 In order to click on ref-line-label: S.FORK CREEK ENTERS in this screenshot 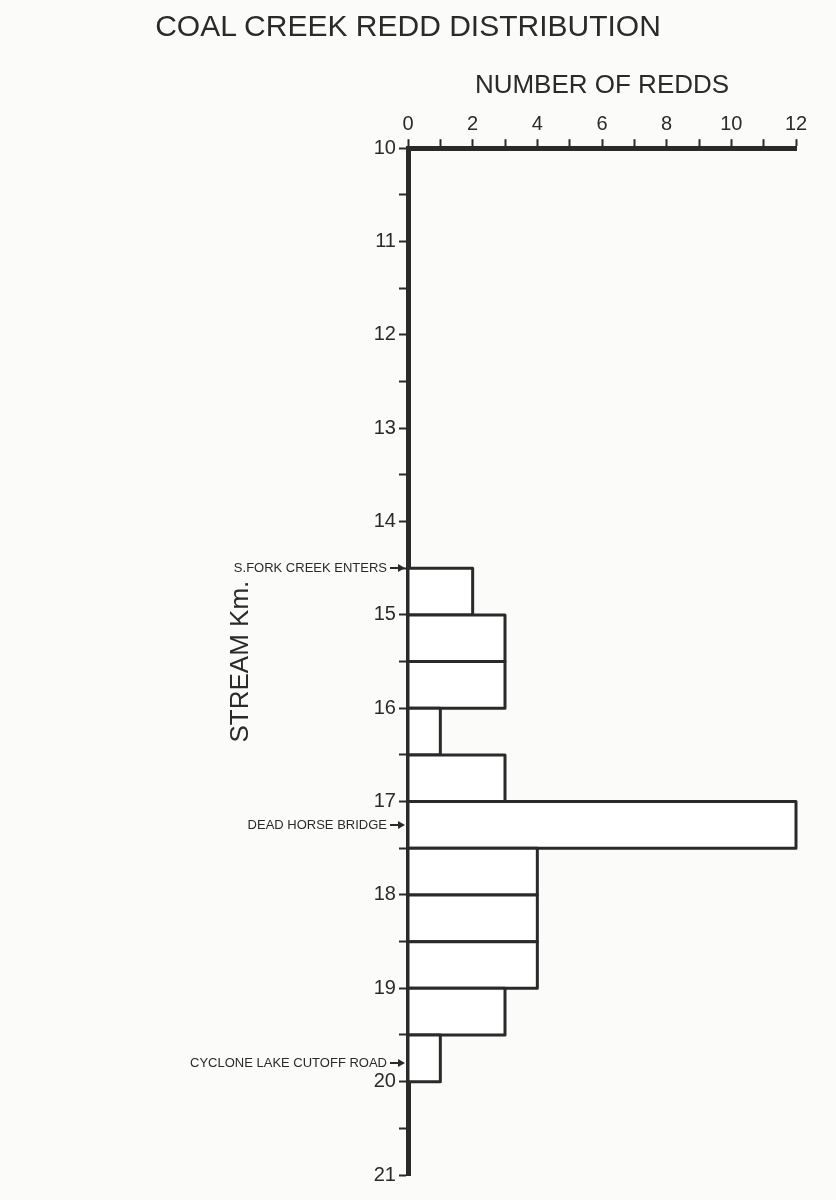, I will do `click(310, 567)`.